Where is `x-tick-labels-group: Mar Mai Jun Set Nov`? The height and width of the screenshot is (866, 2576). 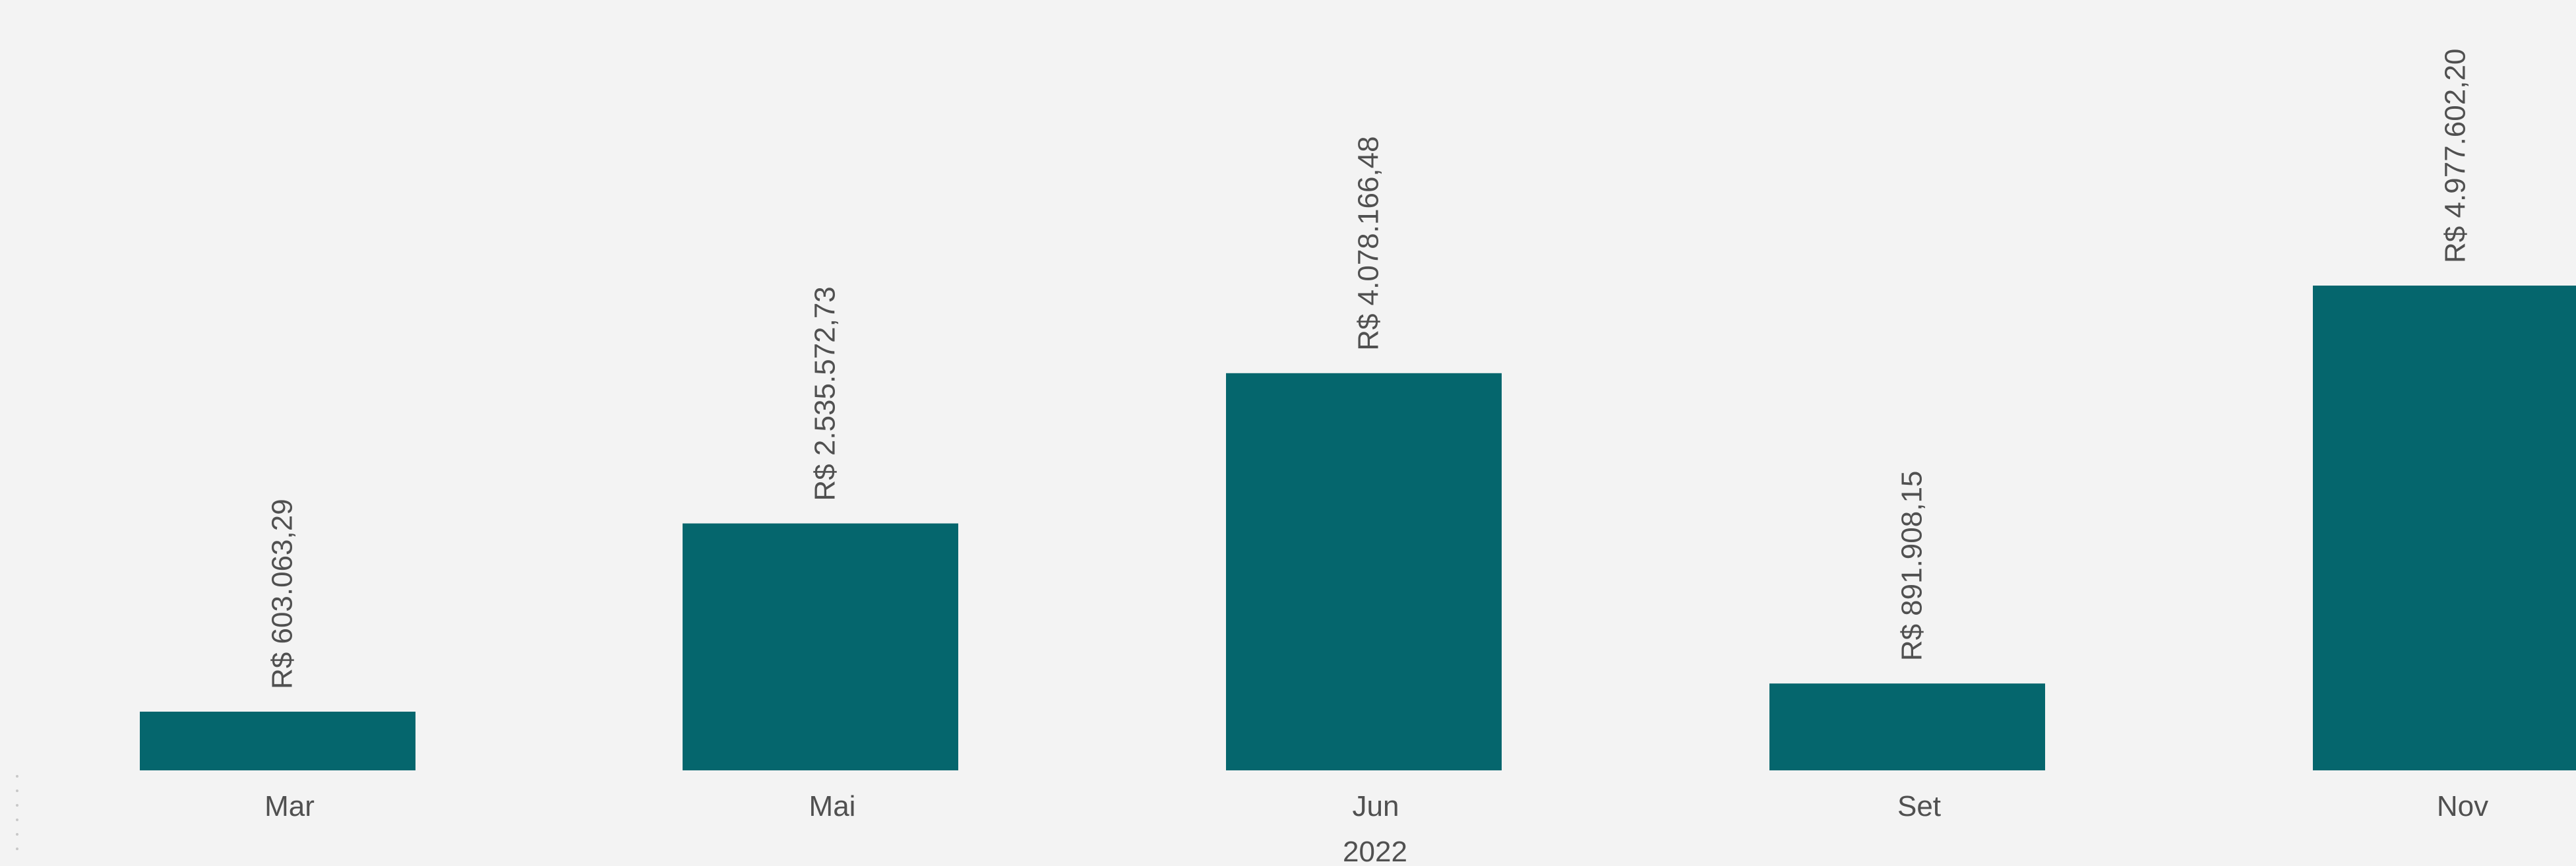 x-tick-labels-group: Mar Mai Jun Set Nov is located at coordinates (1376, 806).